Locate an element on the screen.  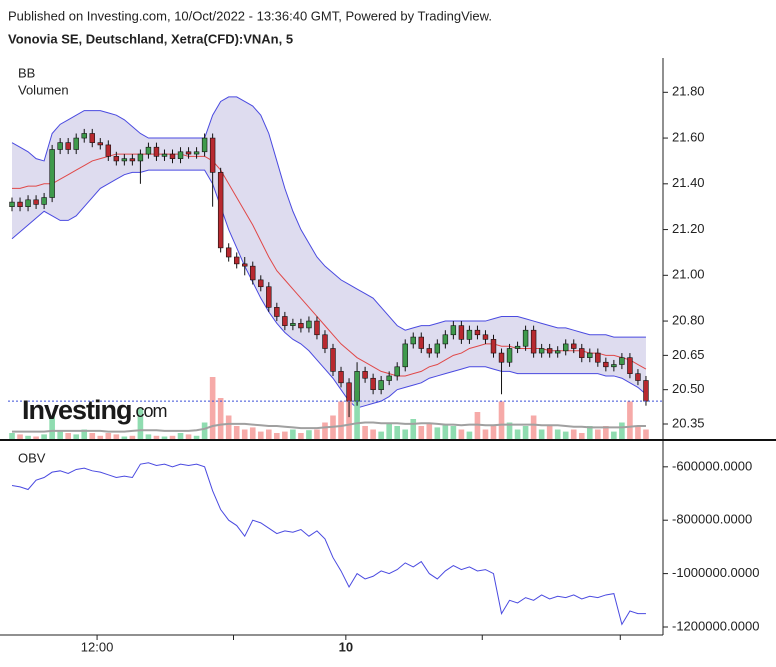
y-tick-label: 21.40 is located at coordinates (688, 182).